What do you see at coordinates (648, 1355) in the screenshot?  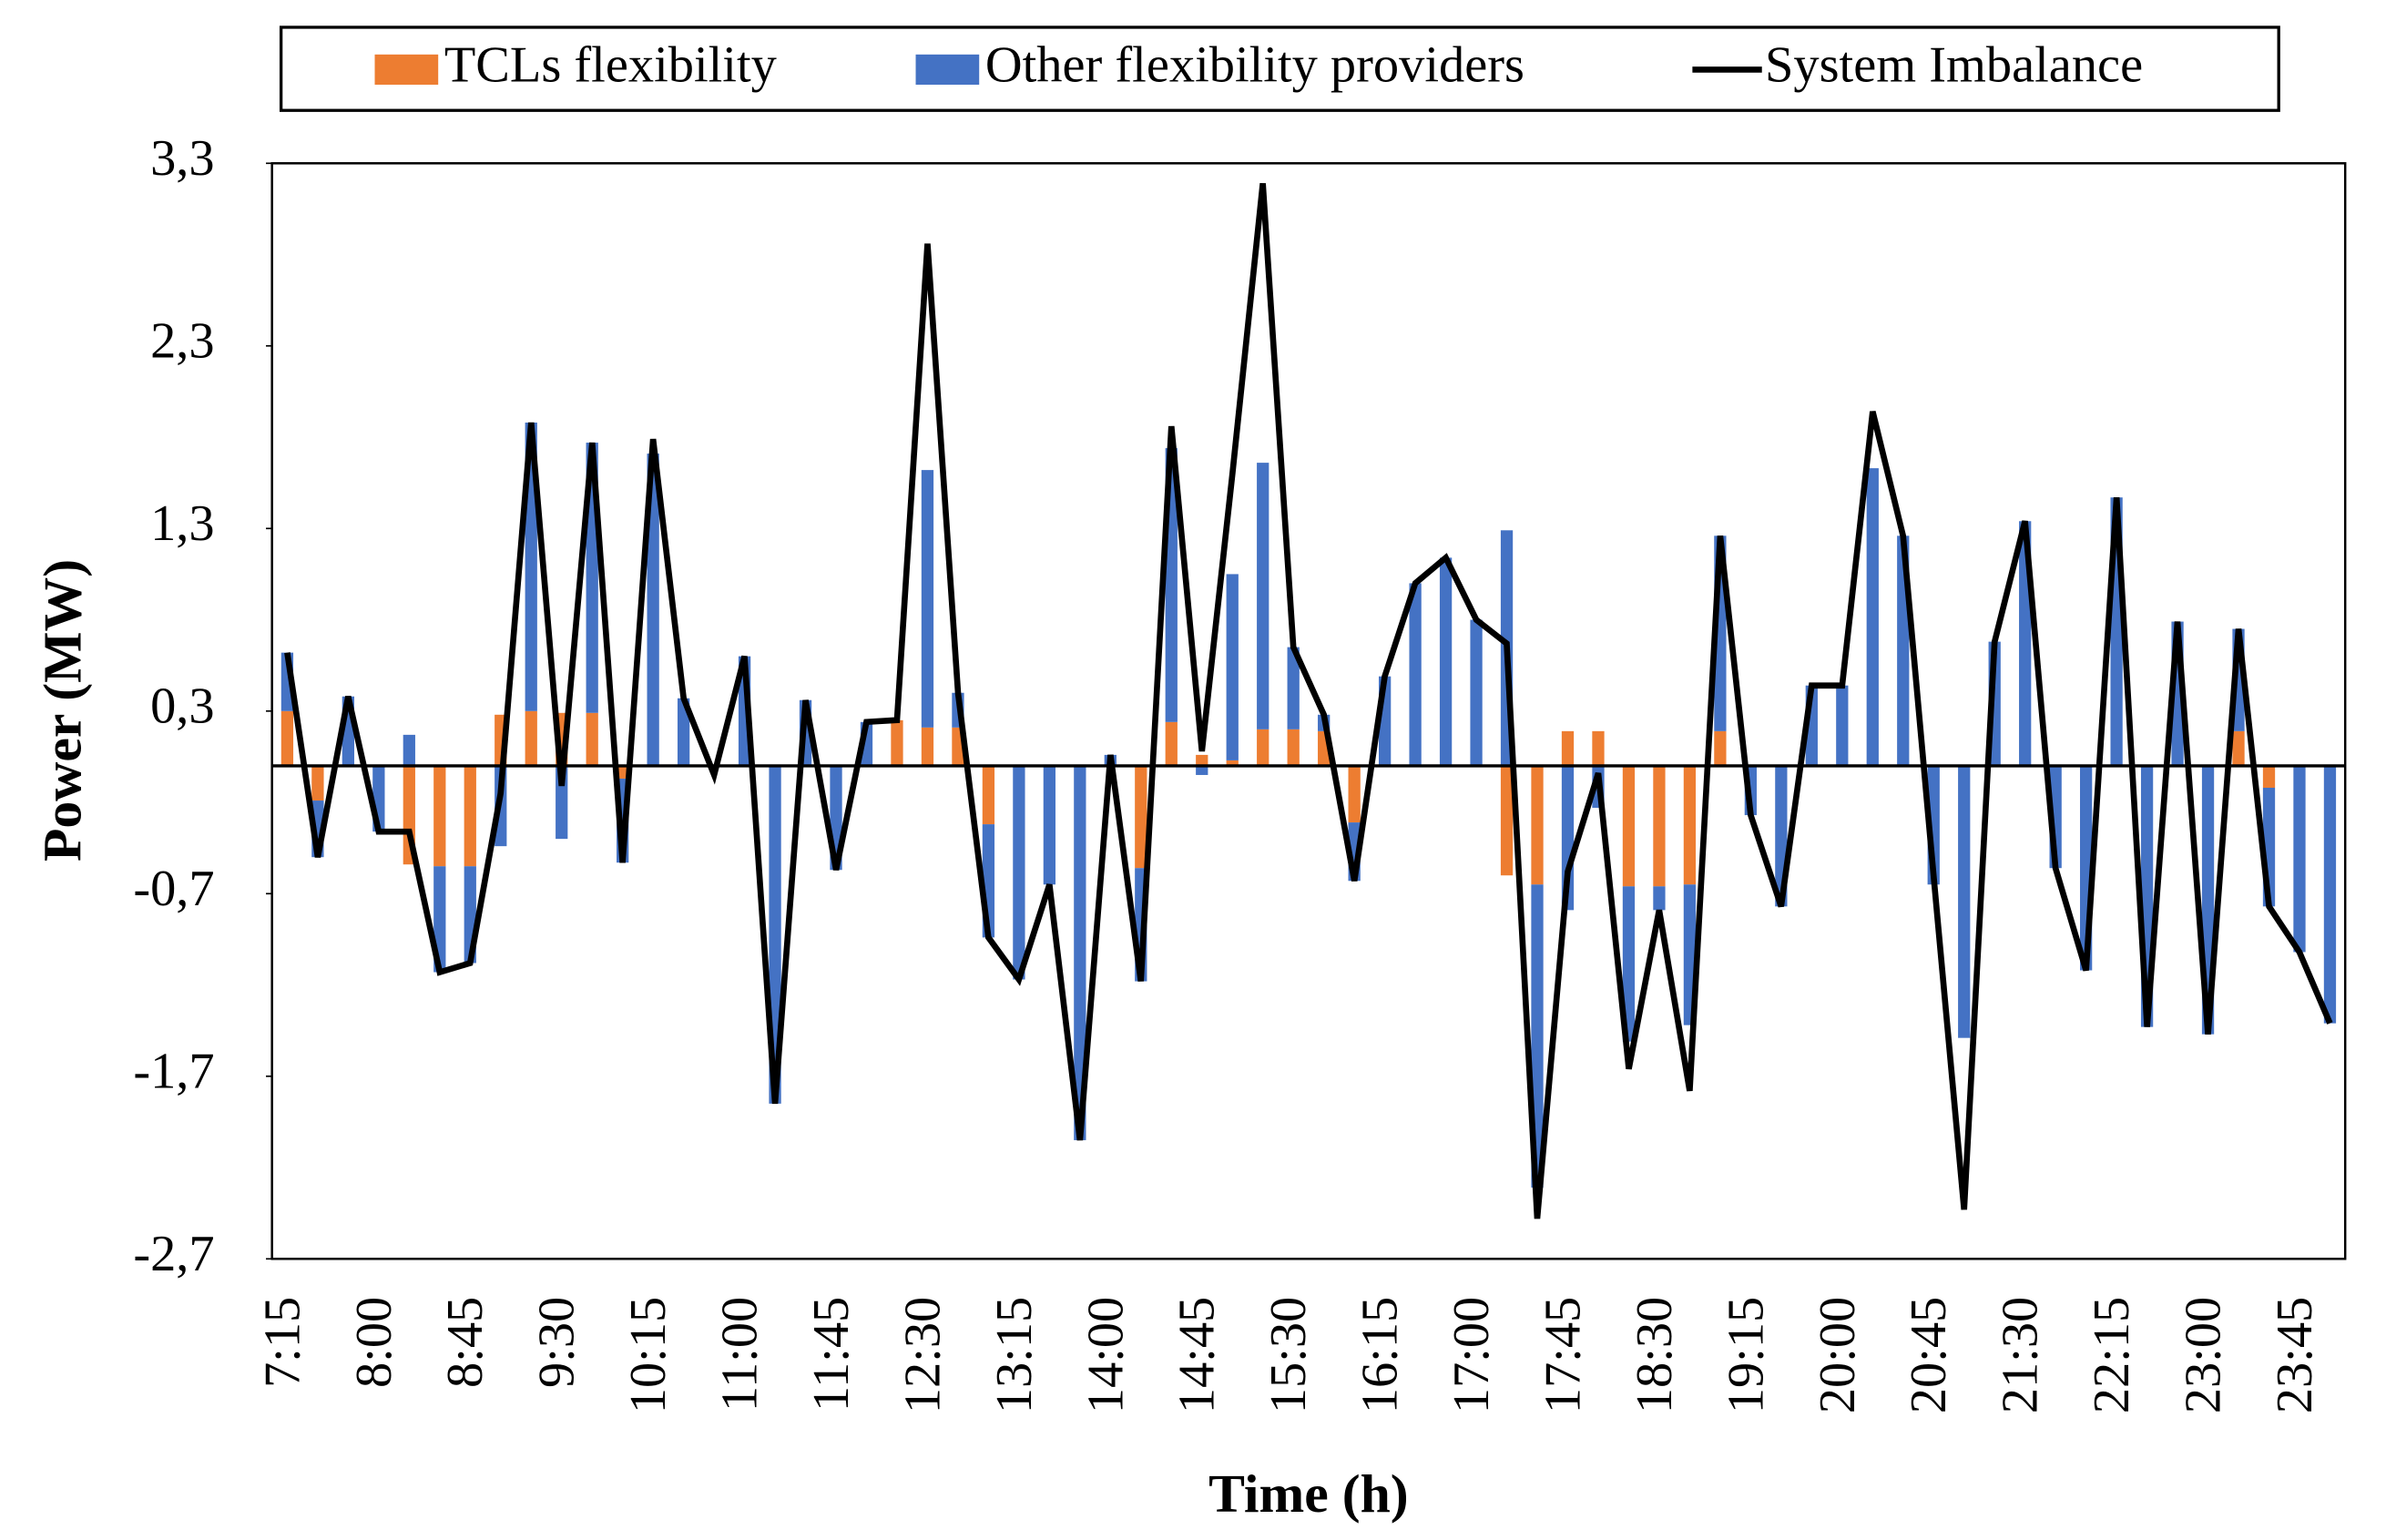 I see `x-tick-label: 10:15` at bounding box center [648, 1355].